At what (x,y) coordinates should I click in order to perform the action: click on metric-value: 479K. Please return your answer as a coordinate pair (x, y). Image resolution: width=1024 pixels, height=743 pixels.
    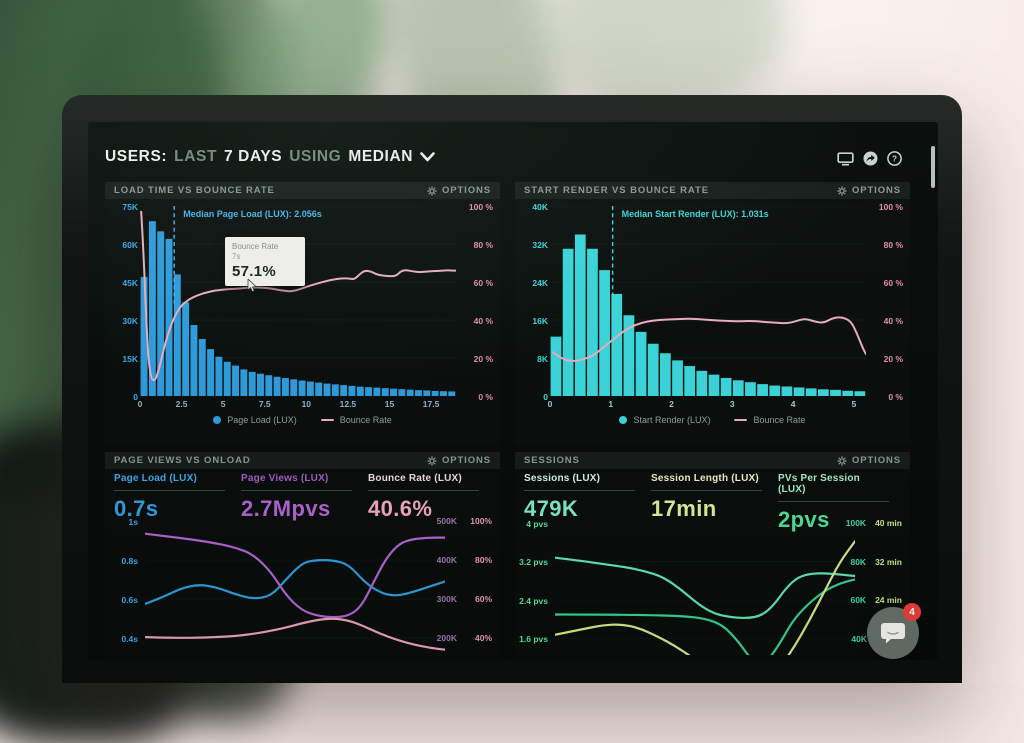
    Looking at the image, I should click on (551, 508).